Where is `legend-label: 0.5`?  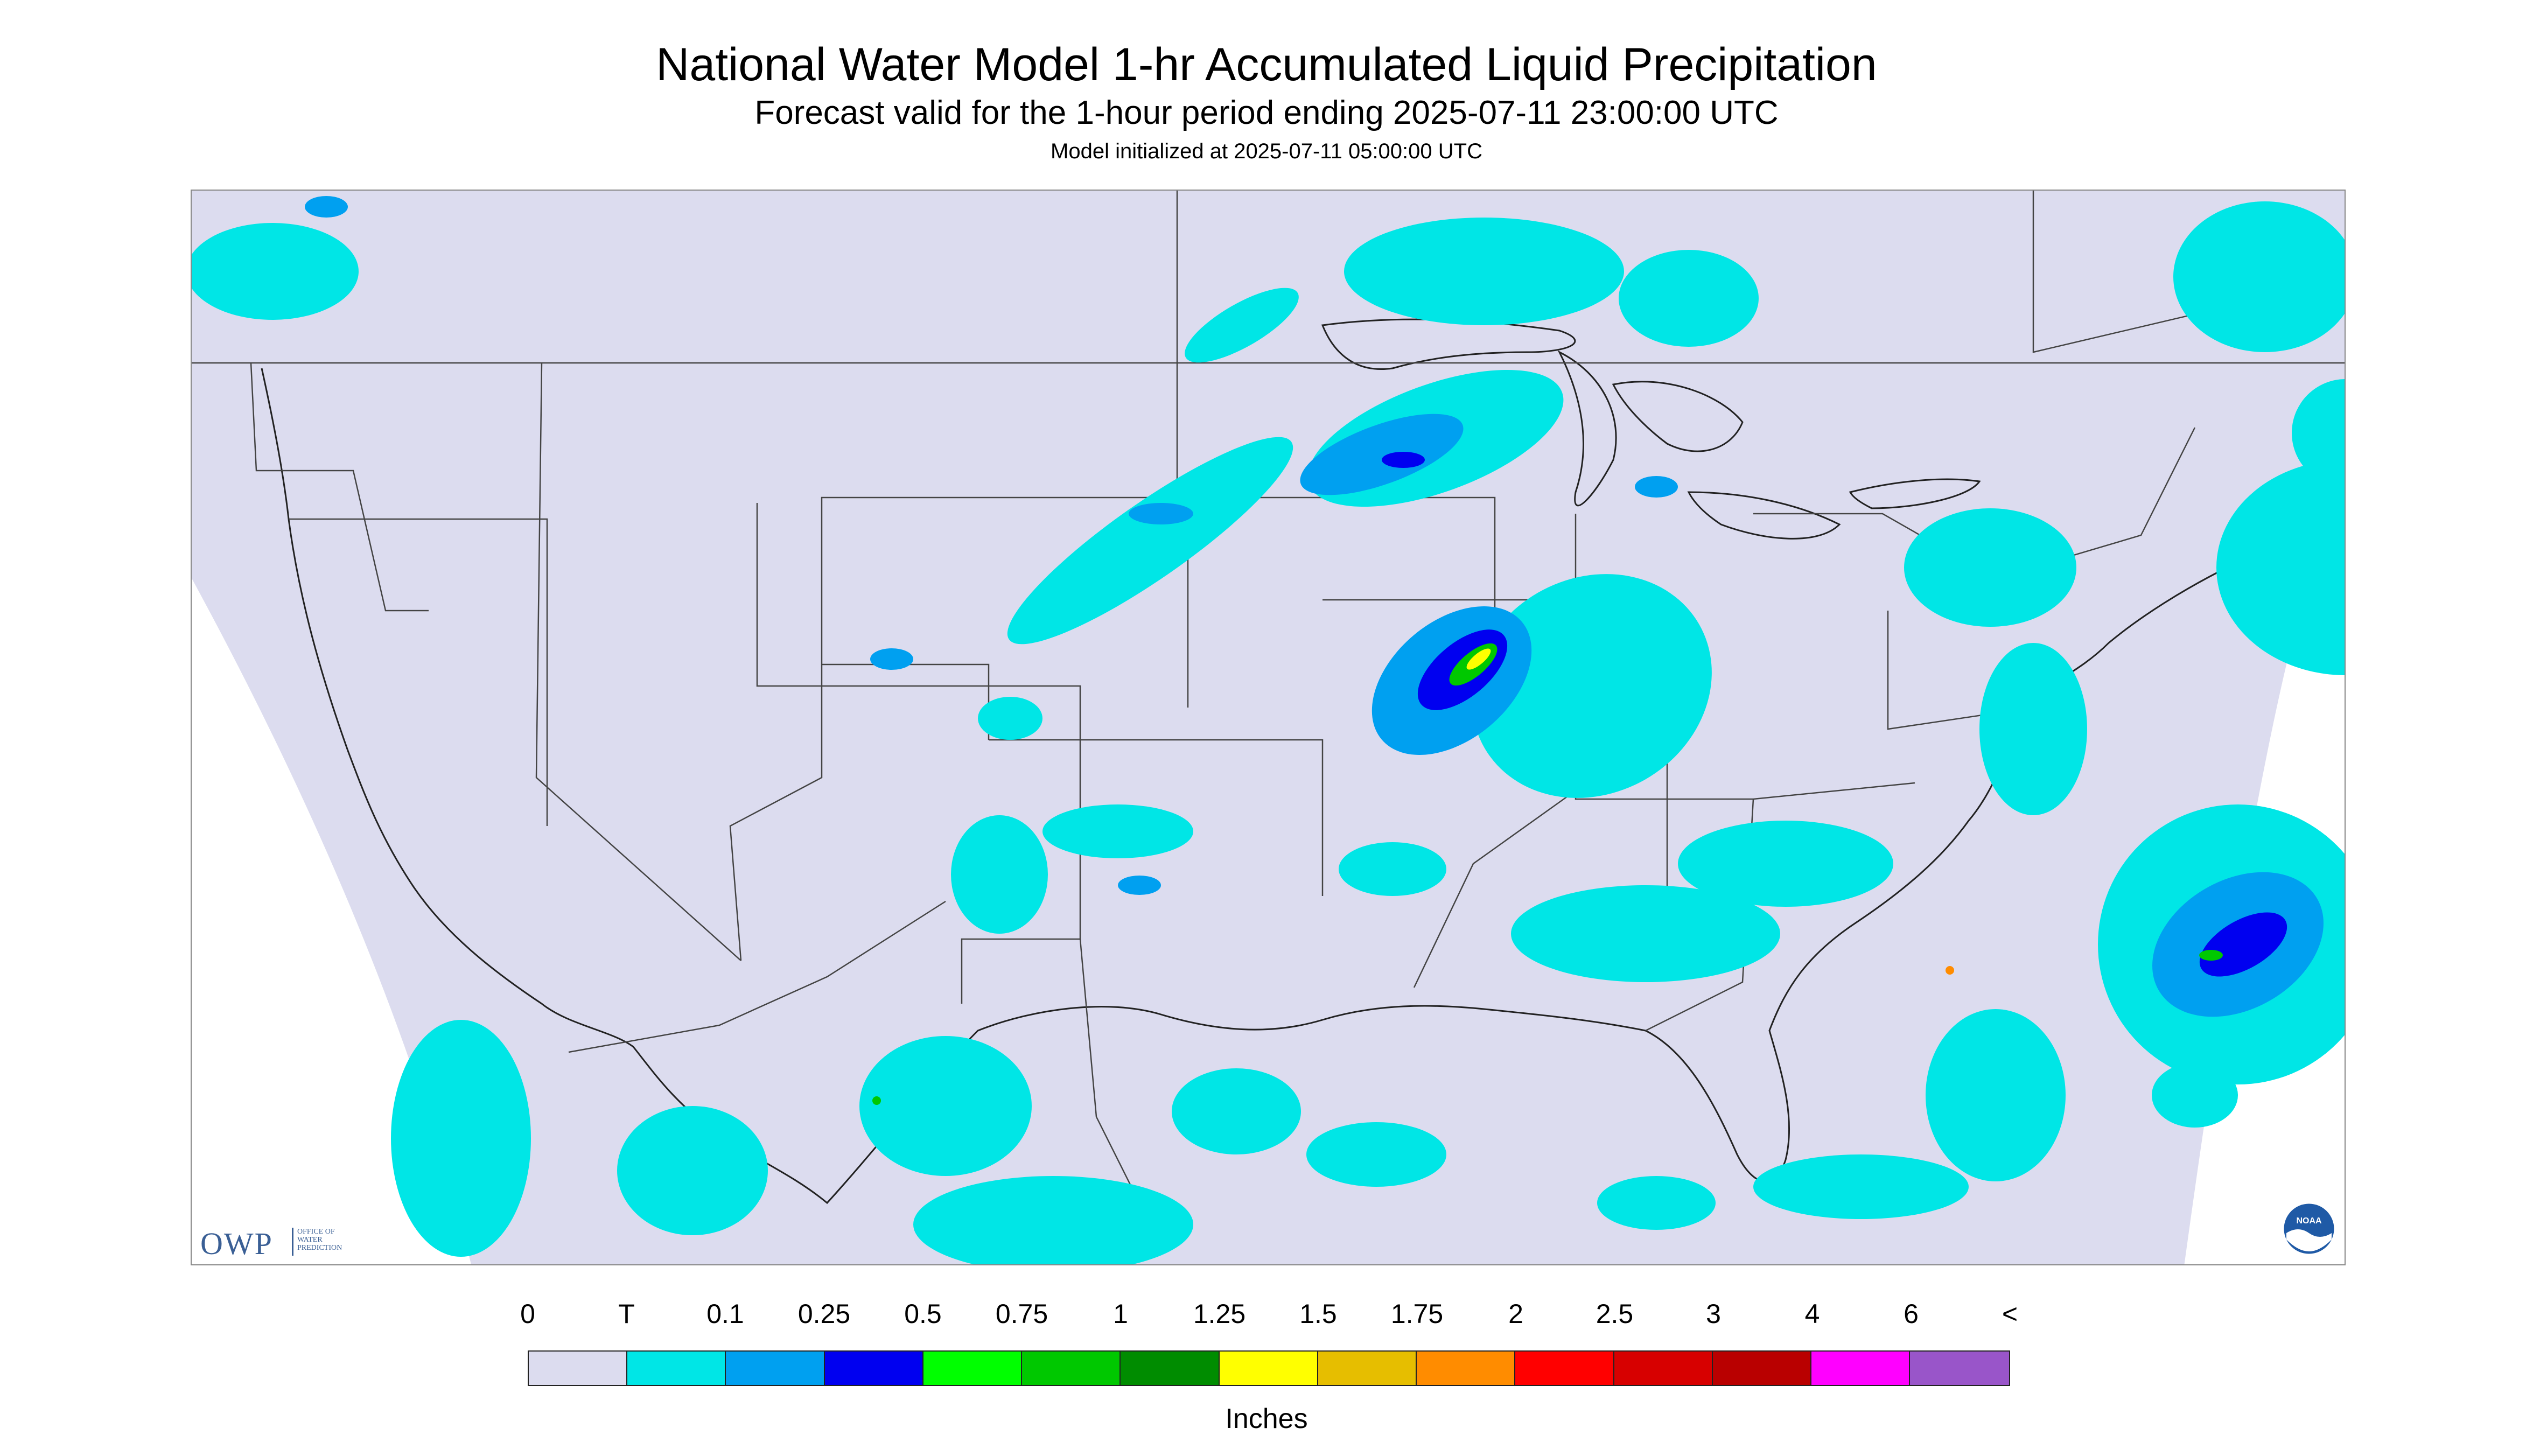
legend-label: 0.5 is located at coordinates (923, 1314).